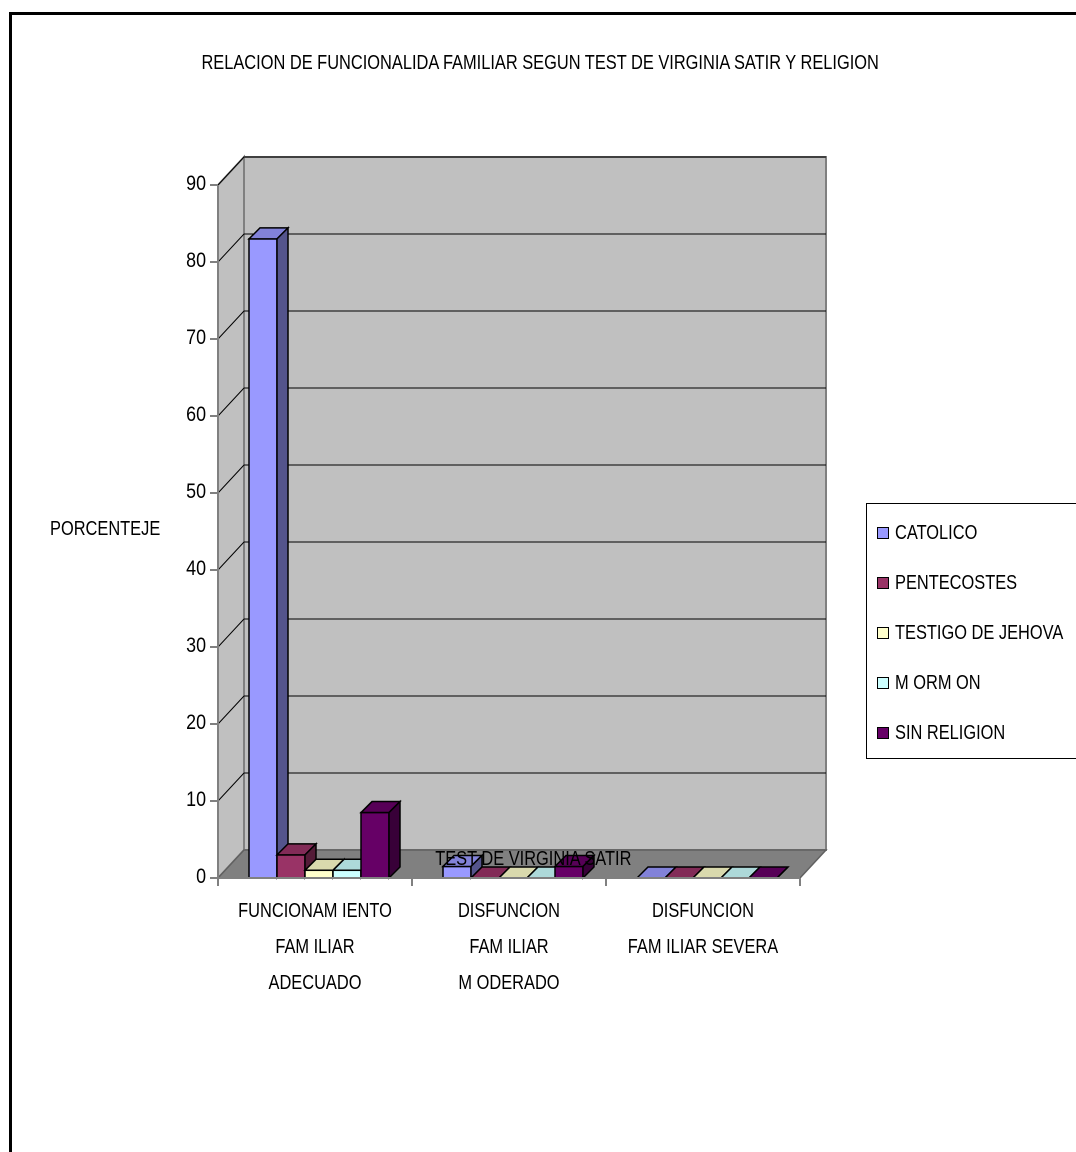 This screenshot has width=1076, height=1152. I want to click on y-tick-label: 50, so click(196, 491).